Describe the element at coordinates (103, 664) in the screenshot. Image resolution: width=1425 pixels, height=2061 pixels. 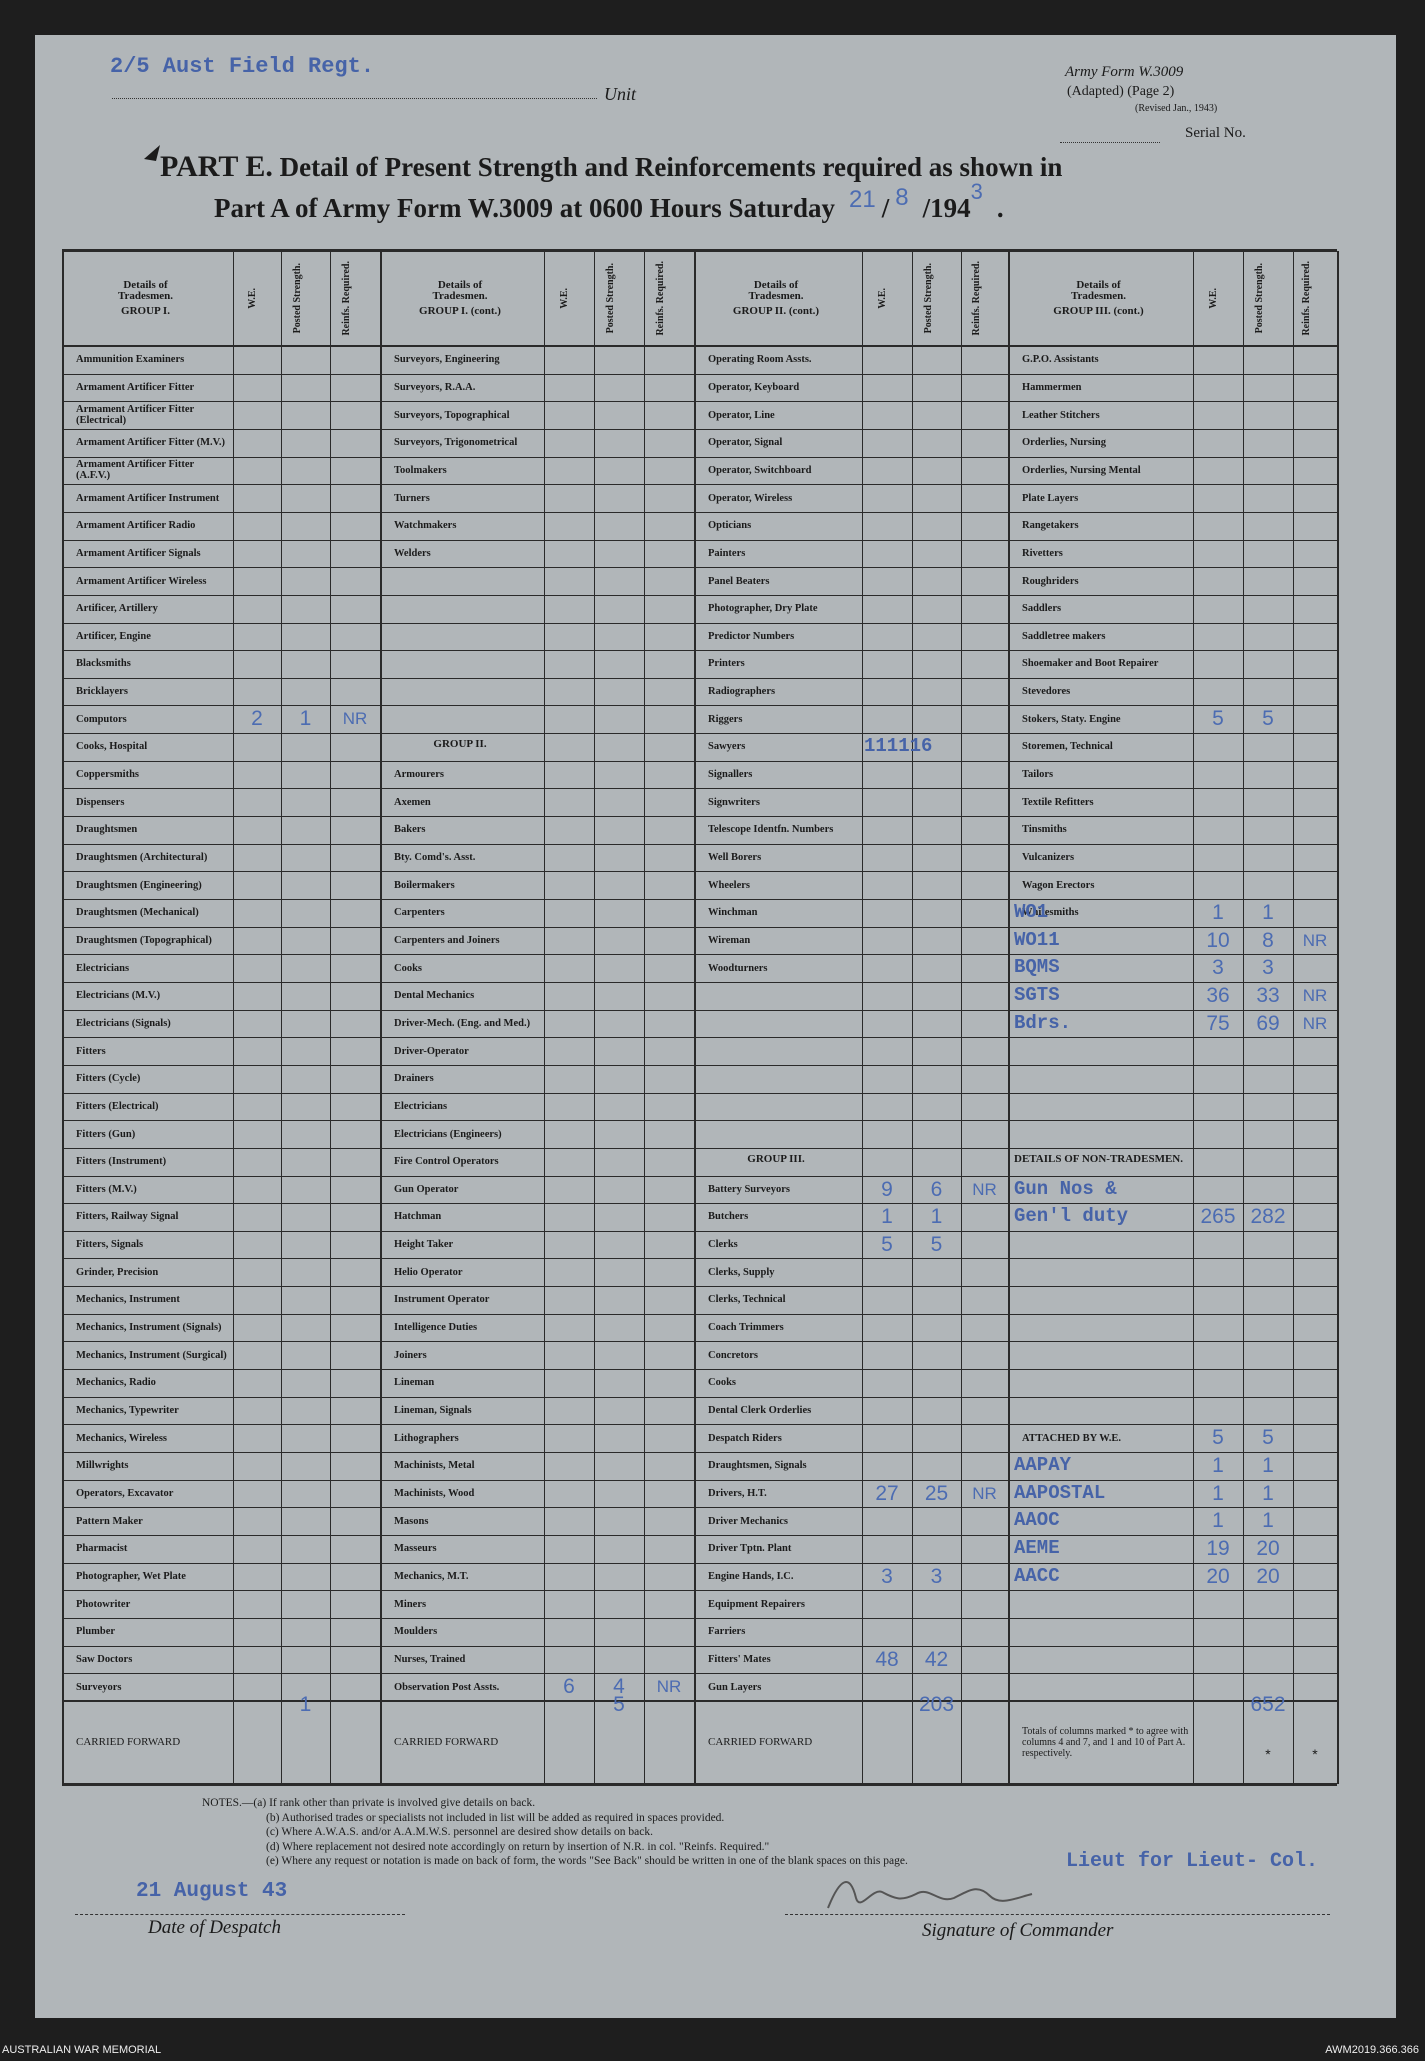
I see `trade-label: Blacksmiths` at that location.